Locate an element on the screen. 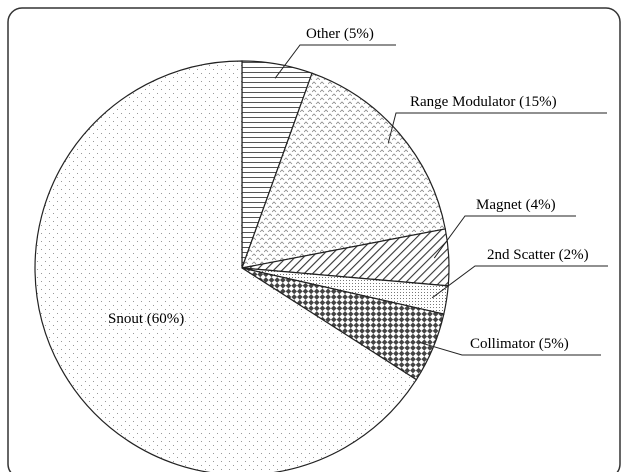  slice-label: Snout (60%) is located at coordinates (146, 319).